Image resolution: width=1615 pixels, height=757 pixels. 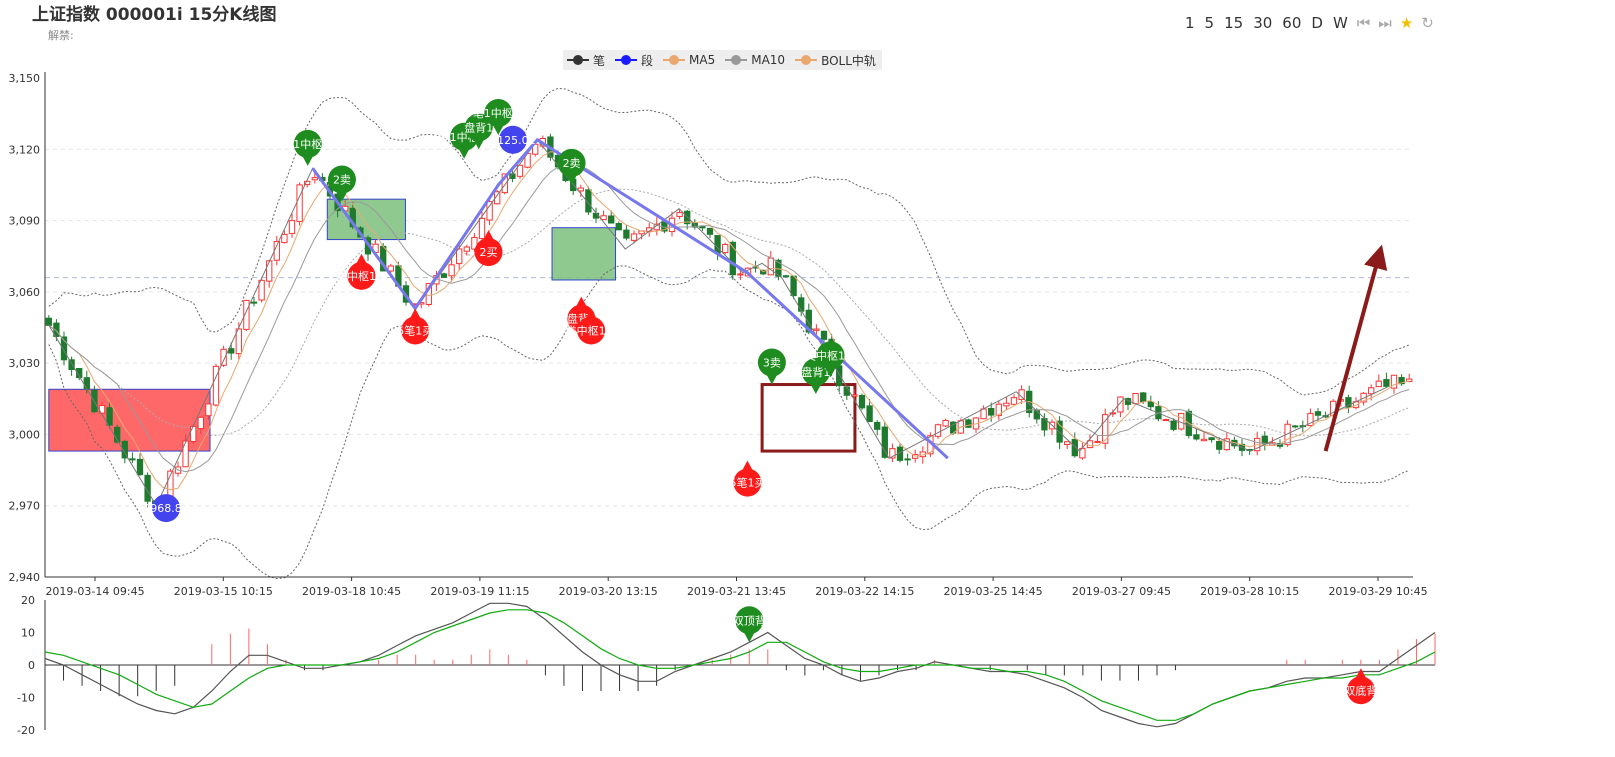 What do you see at coordinates (1121, 591) in the screenshot?
I see `x-tick-label: 2019-03-27 09:45` at bounding box center [1121, 591].